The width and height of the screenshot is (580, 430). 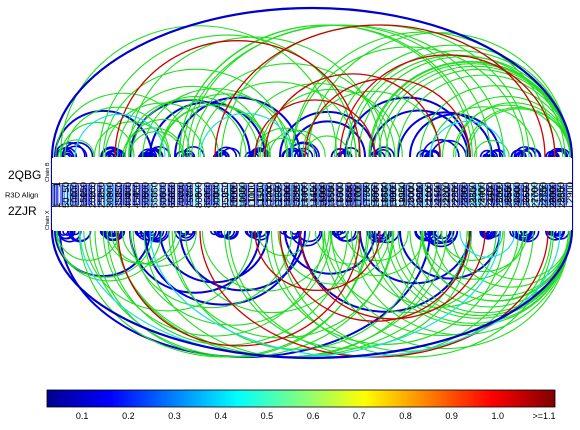 What do you see at coordinates (375, 192) in the screenshot?
I see `tick-label: 1800` at bounding box center [375, 192].